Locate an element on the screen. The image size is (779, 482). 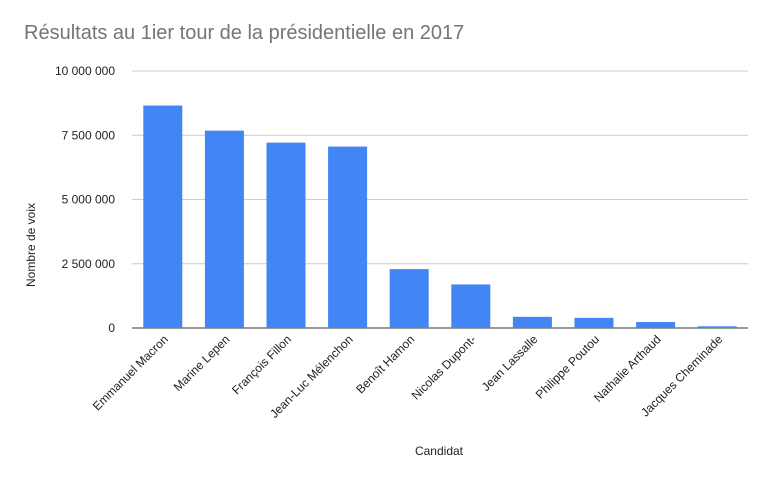
y-axis-title: Nombre de voix is located at coordinates (31, 245).